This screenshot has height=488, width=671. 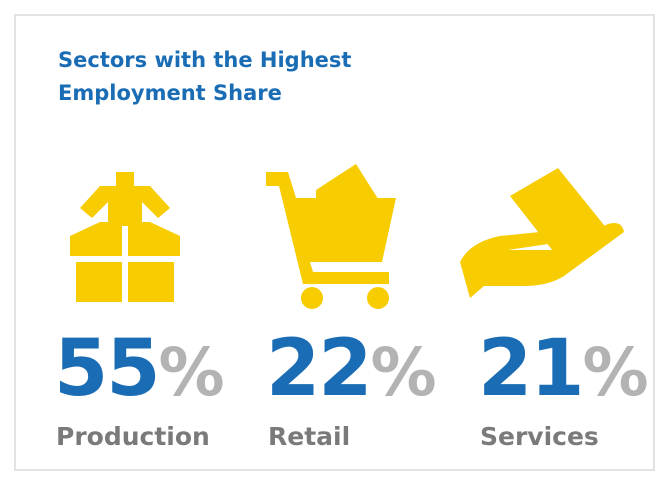 What do you see at coordinates (331, 236) in the screenshot?
I see `retail-icon` at bounding box center [331, 236].